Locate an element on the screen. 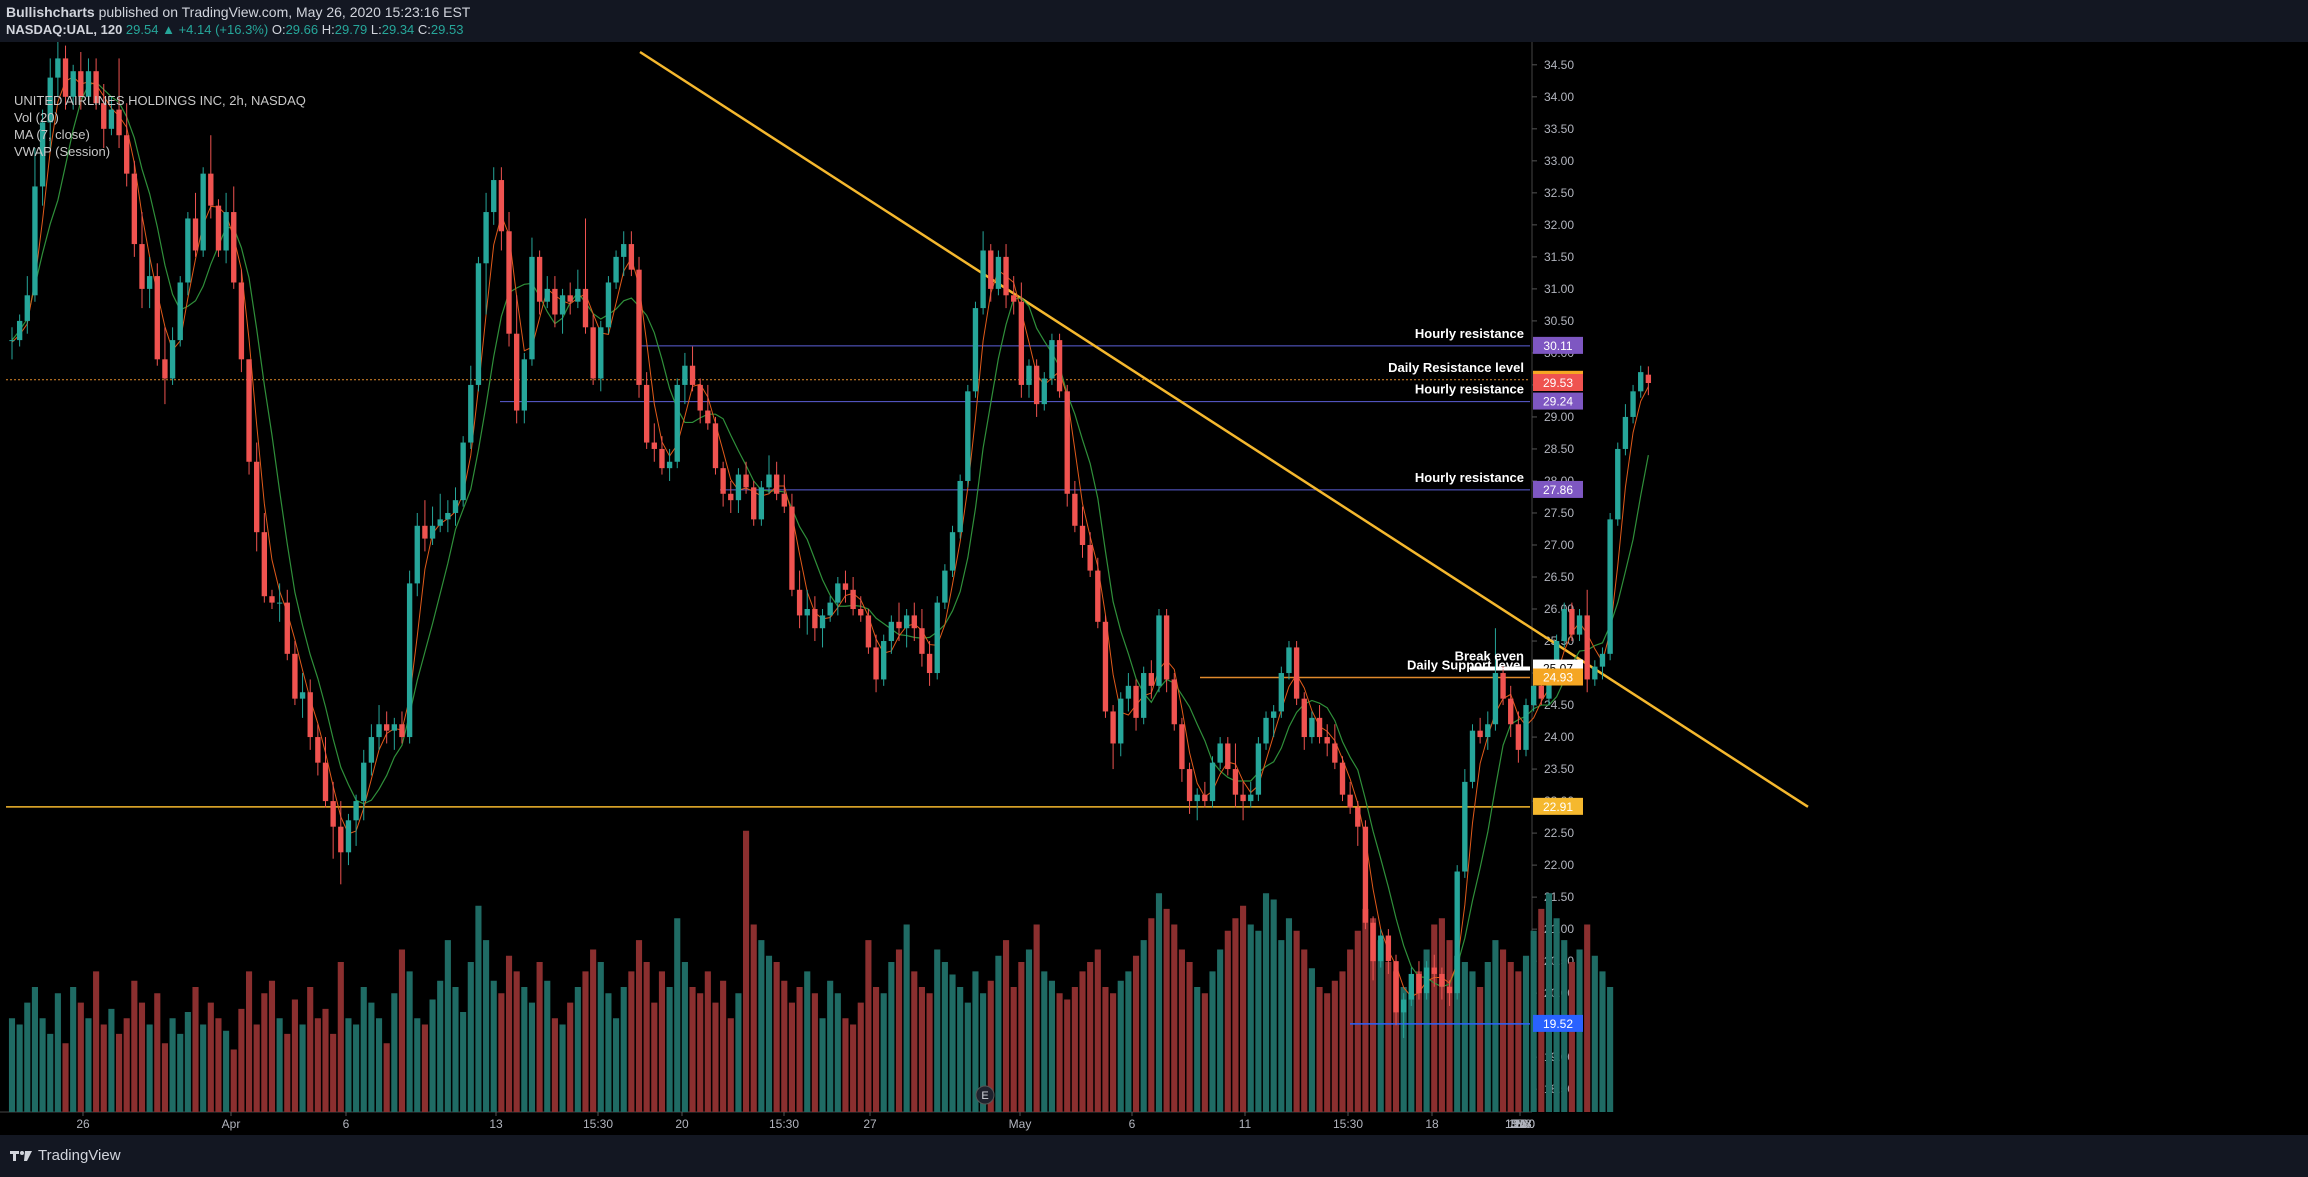  footer-bar: TradingView is located at coordinates (1154, 1156).